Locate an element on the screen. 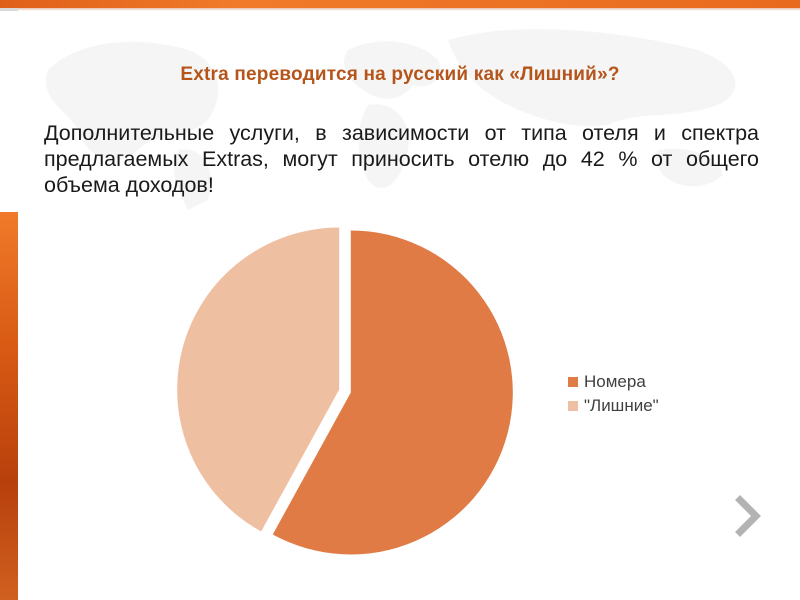  legend-item-extras: "Лишние" is located at coordinates (613, 406).